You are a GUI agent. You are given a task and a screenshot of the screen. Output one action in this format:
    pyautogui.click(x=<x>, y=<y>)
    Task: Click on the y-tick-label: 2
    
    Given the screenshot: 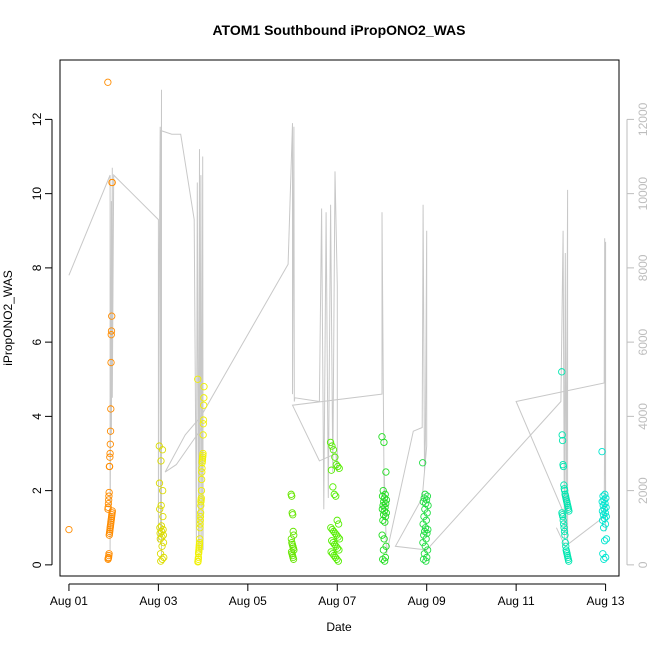 What is the action you would take?
    pyautogui.click(x=37, y=490)
    